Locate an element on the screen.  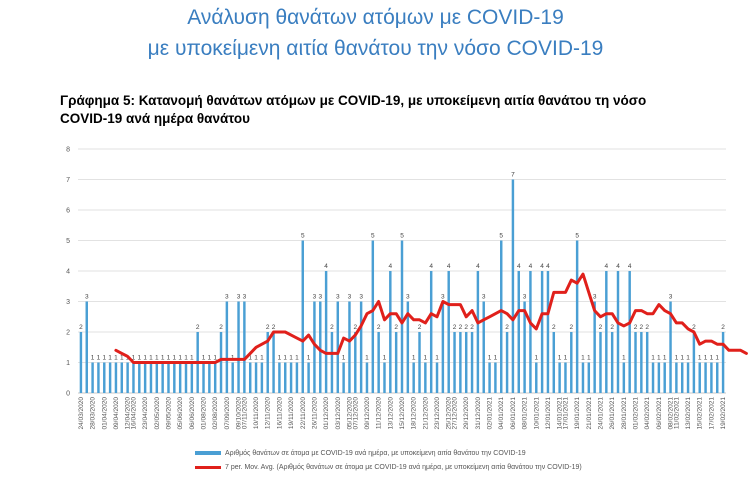
x-tick-label: 28/03/2020 is located at coordinates (93, 413).